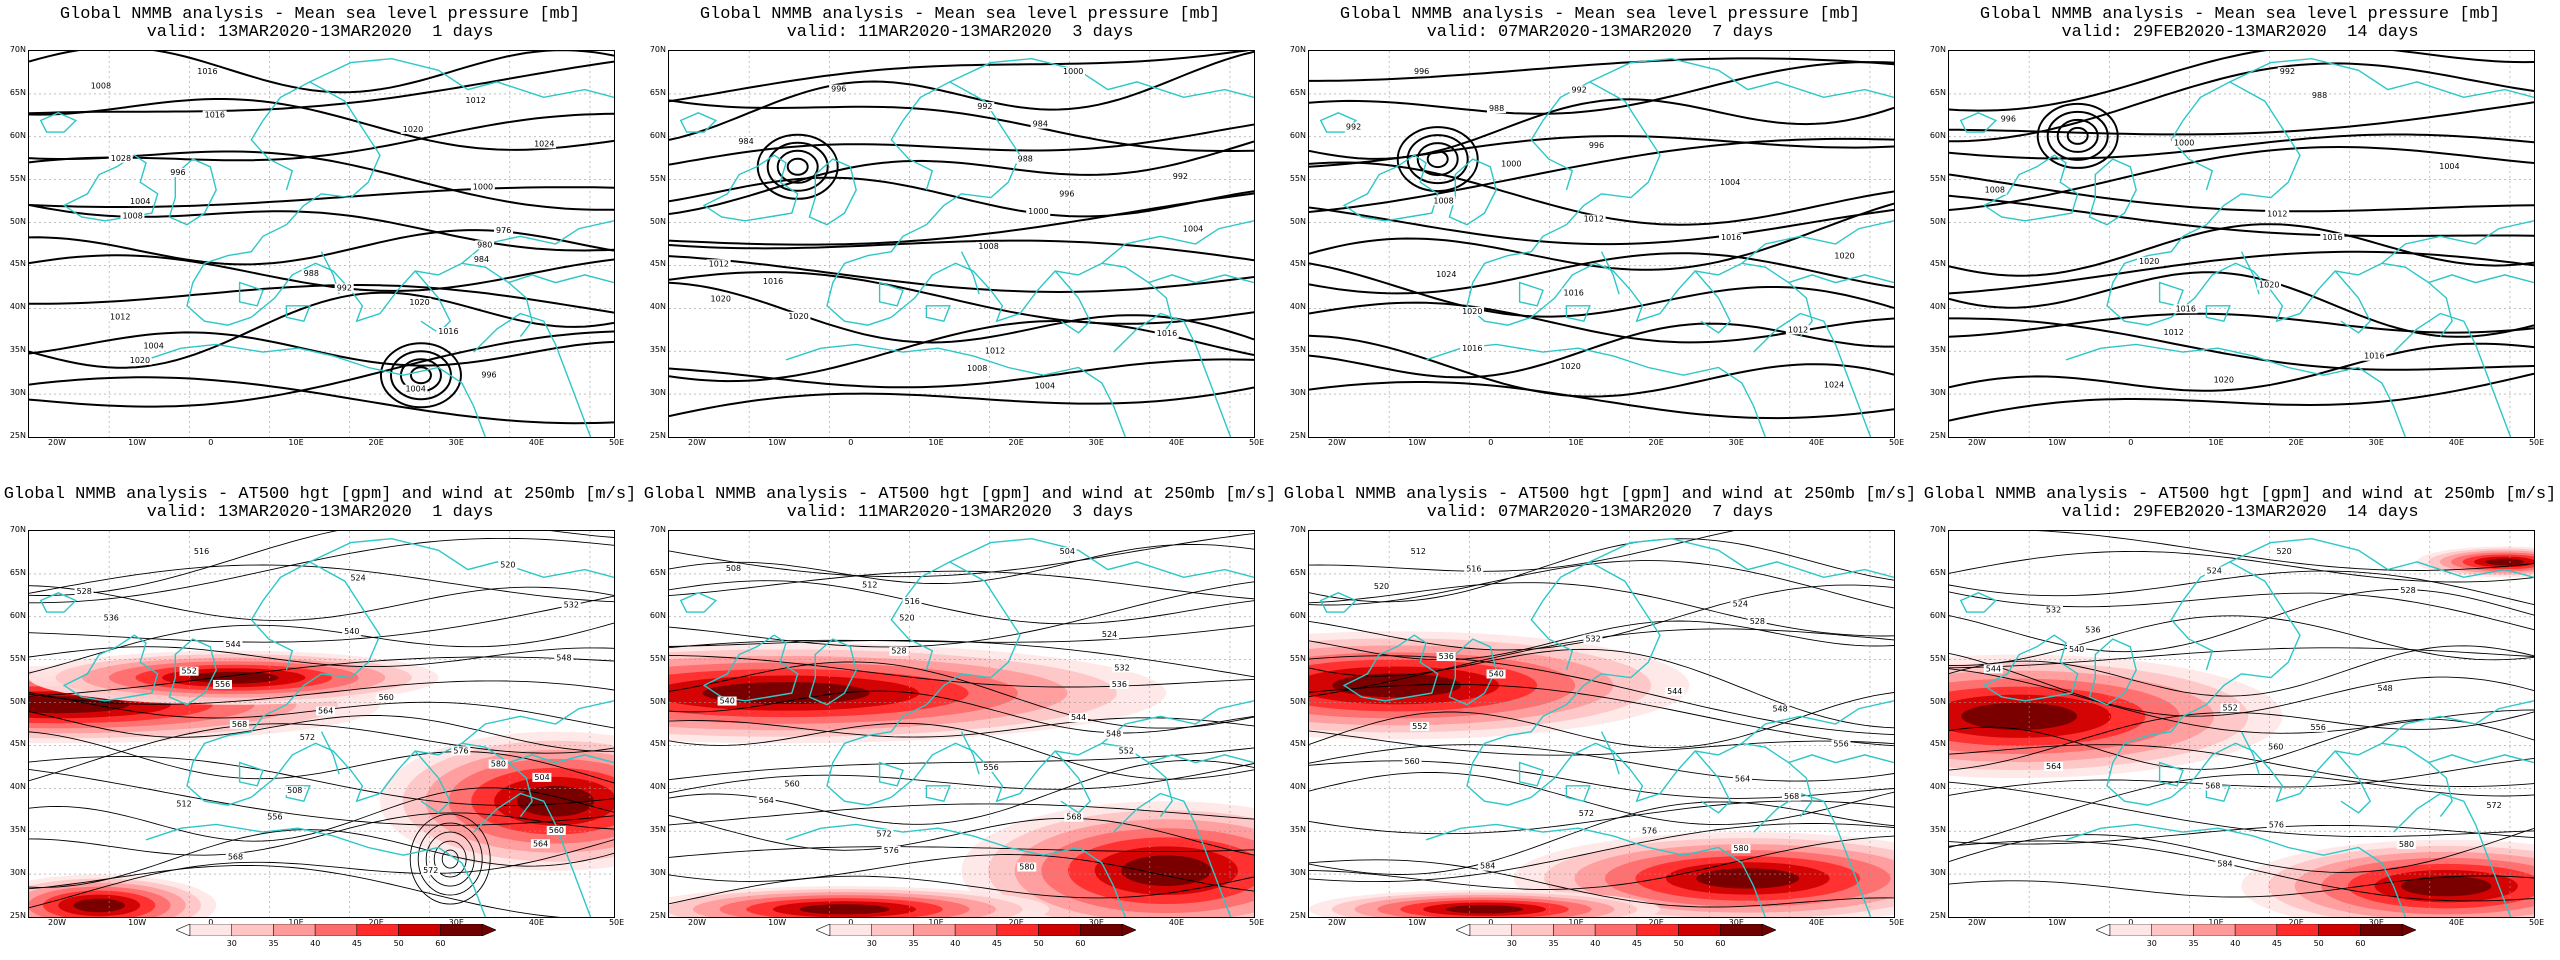  What do you see at coordinates (2318, 727) in the screenshot?
I see `contour-value-label: 556` at bounding box center [2318, 727].